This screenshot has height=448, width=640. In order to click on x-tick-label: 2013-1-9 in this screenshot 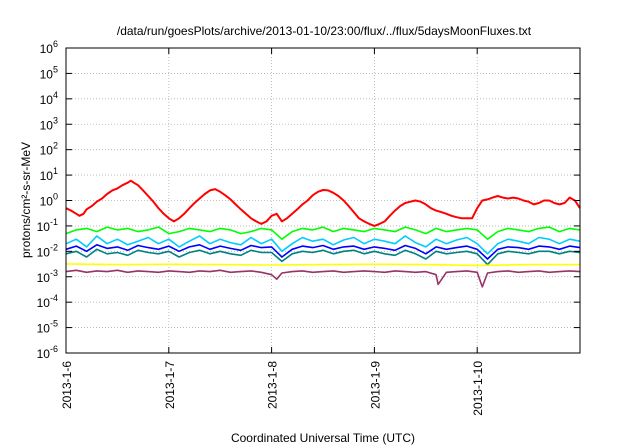, I will do `click(375, 385)`.